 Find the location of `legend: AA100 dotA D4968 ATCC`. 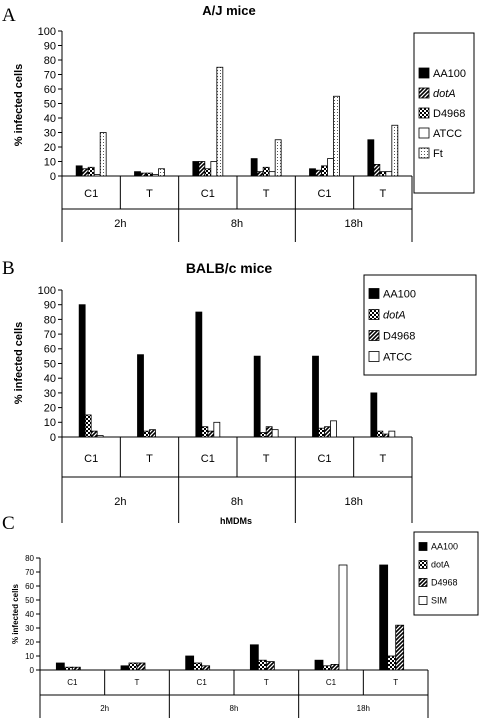

legend: AA100 dotA D4968 ATCC is located at coordinates (420, 325).